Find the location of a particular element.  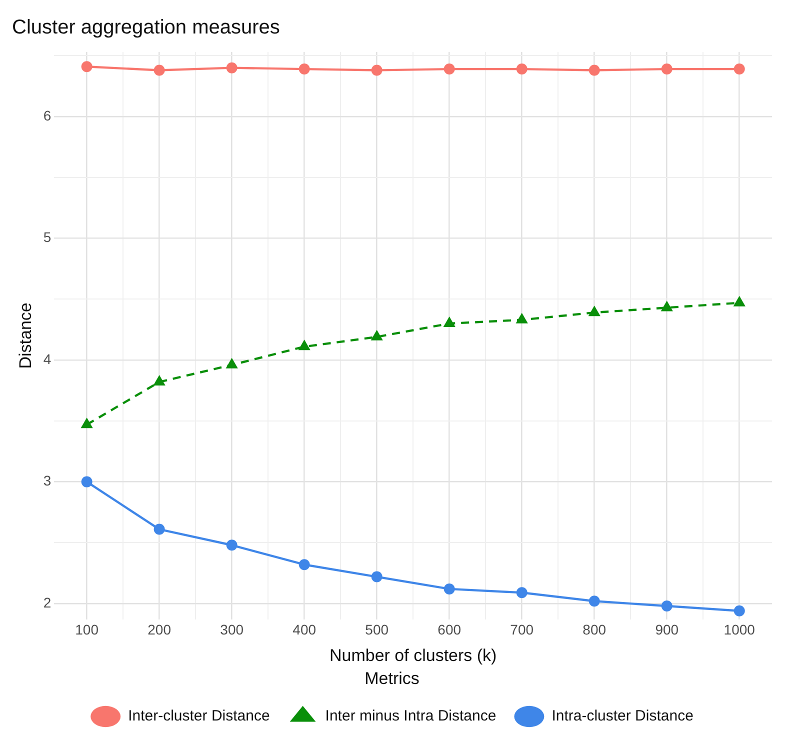

x-tick-label: 1000 is located at coordinates (740, 630).